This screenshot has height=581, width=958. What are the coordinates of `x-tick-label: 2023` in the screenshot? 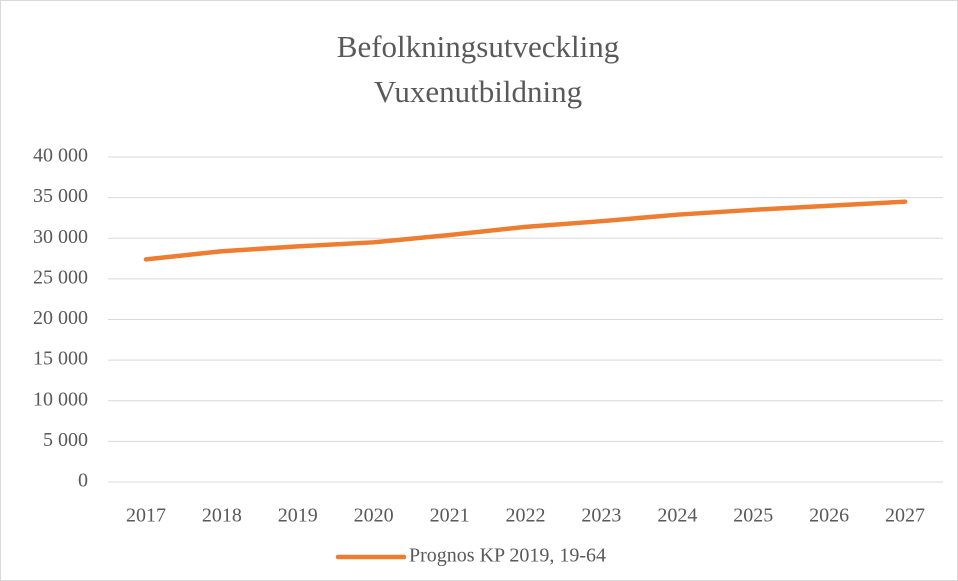 It's located at (601, 516).